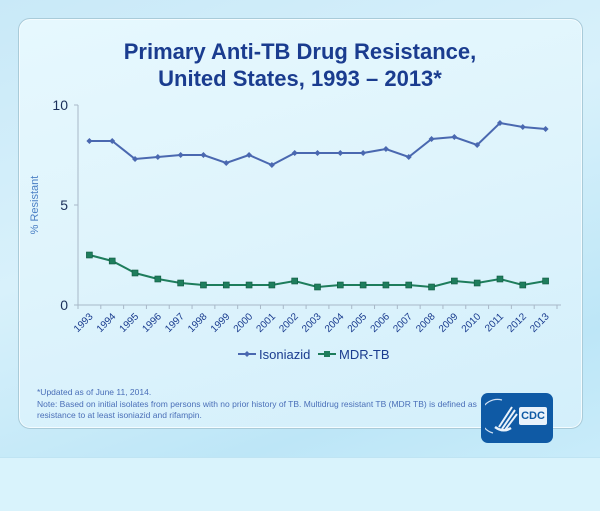 The image size is (600, 511). Describe the element at coordinates (221, 323) in the screenshot. I see `x-tick-label: 1999` at that location.